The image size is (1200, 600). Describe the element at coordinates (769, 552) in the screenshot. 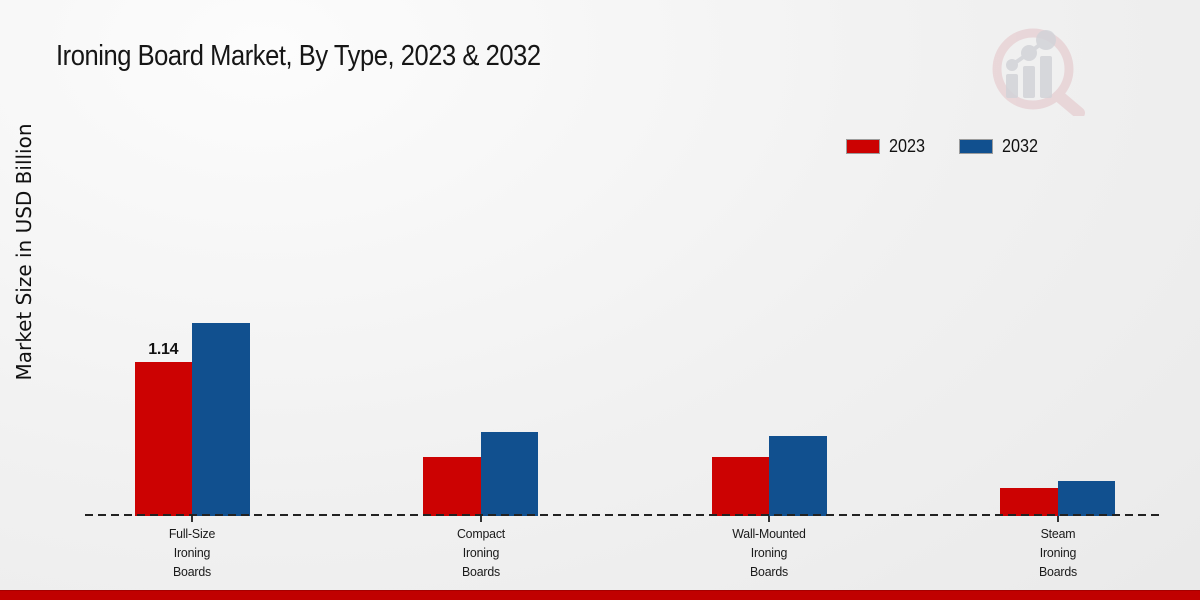

I see `category-label-2: Wall-Mounted Ironing Boards` at that location.